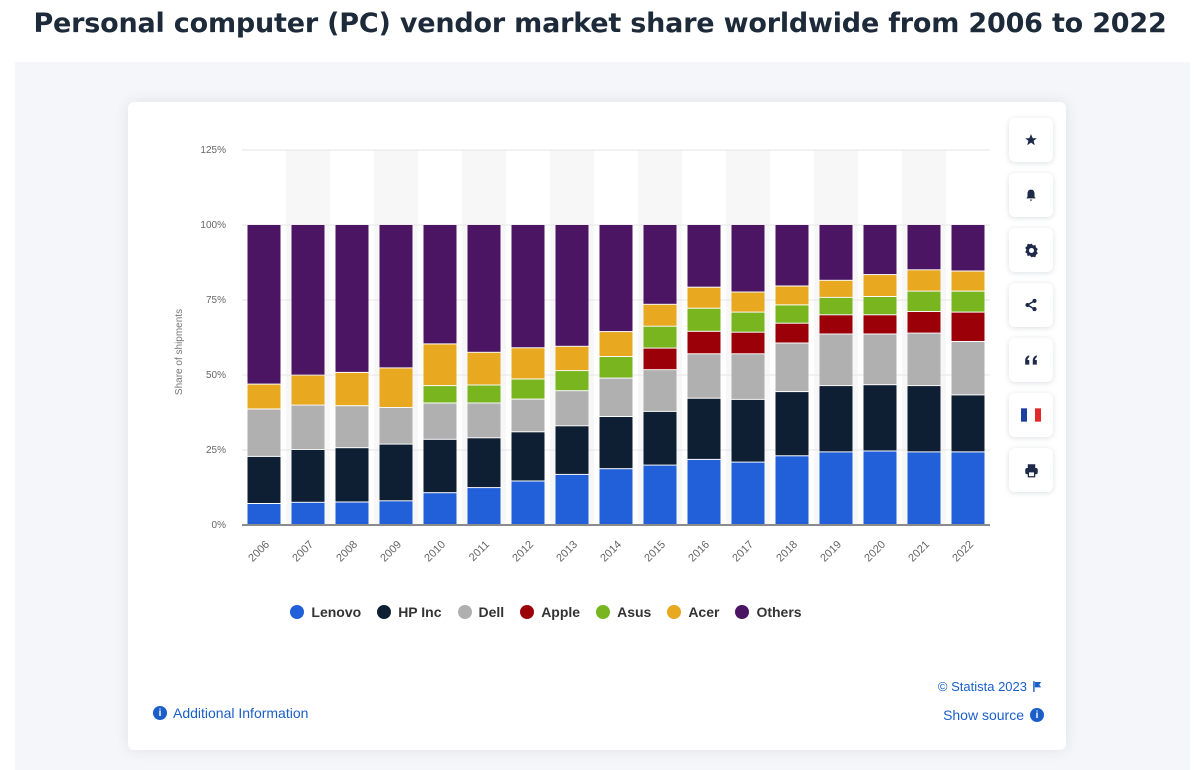 This screenshot has height=770, width=1200. What do you see at coordinates (303, 552) in the screenshot?
I see `x-tick-label: 2007` at bounding box center [303, 552].